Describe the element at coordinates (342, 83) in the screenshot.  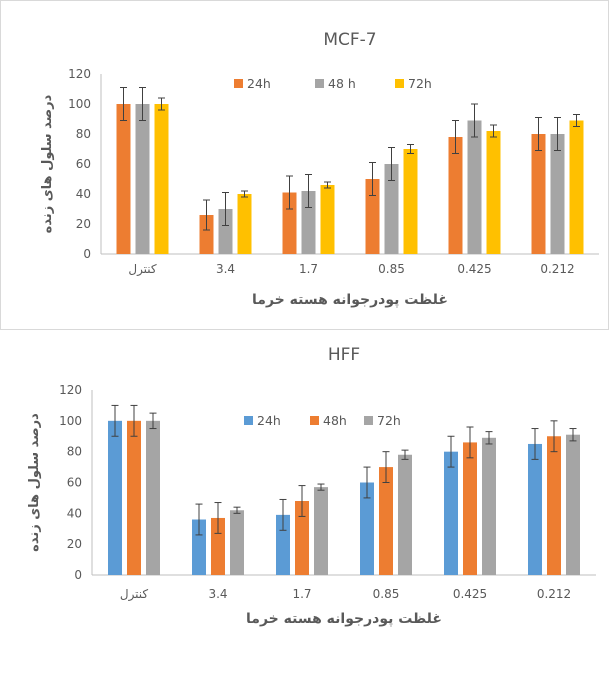
I see `legend-label: 48 h` at that location.